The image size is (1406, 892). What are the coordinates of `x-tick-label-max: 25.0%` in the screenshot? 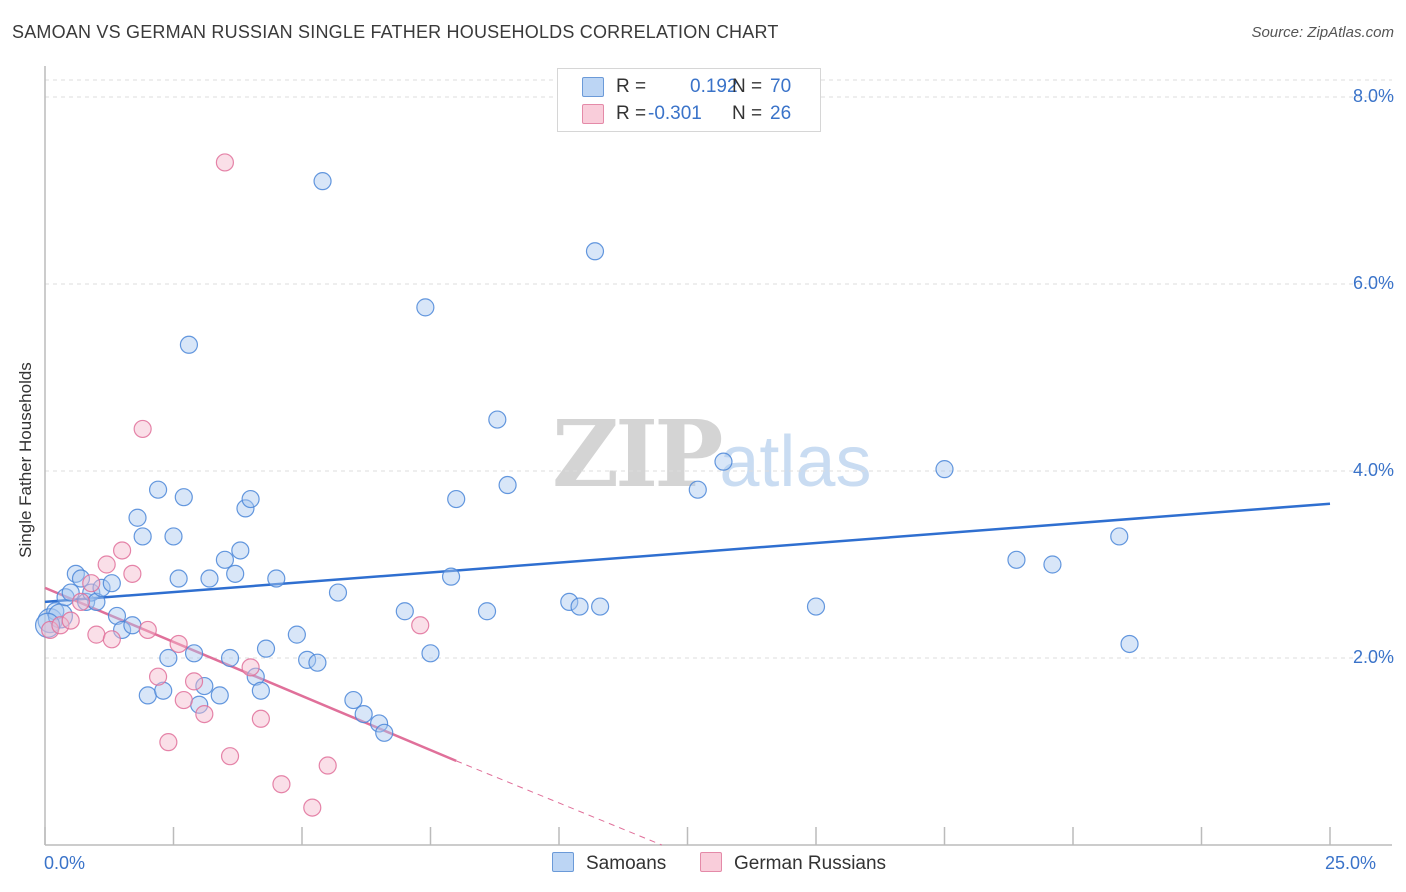 It's located at (1351, 863).